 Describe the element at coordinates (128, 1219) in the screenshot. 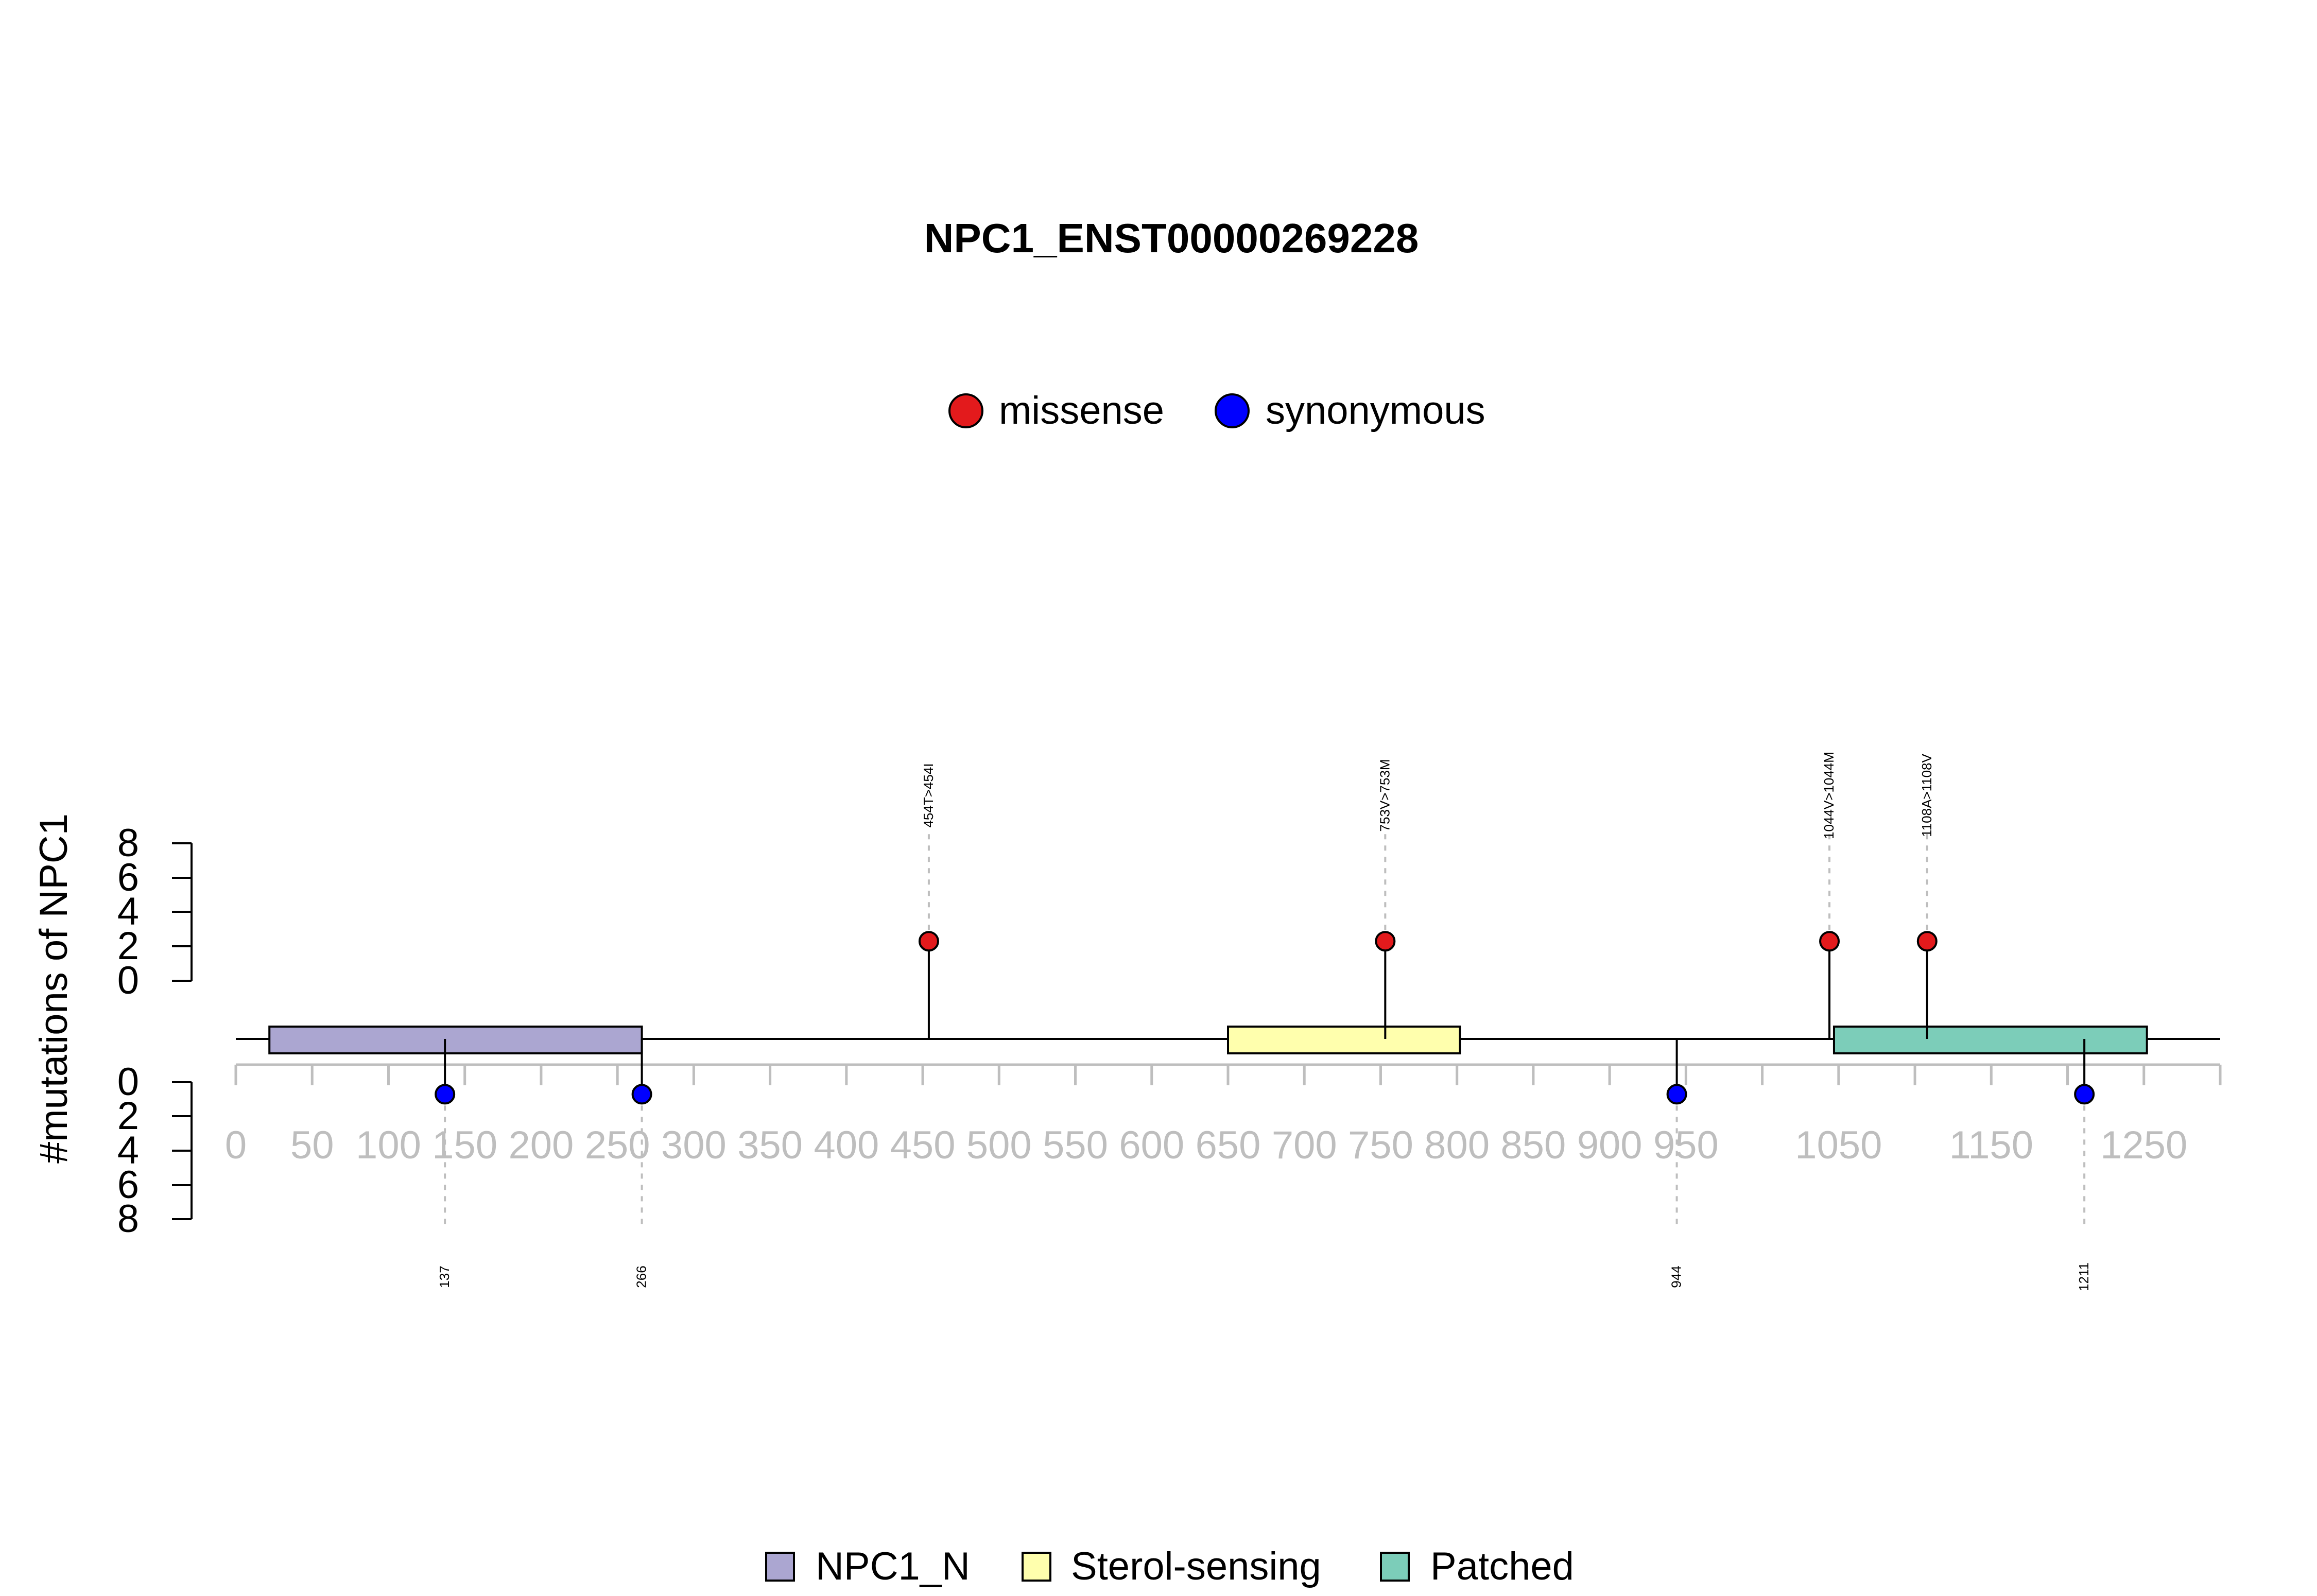

I see `y-tick-label-lower: 8` at that location.